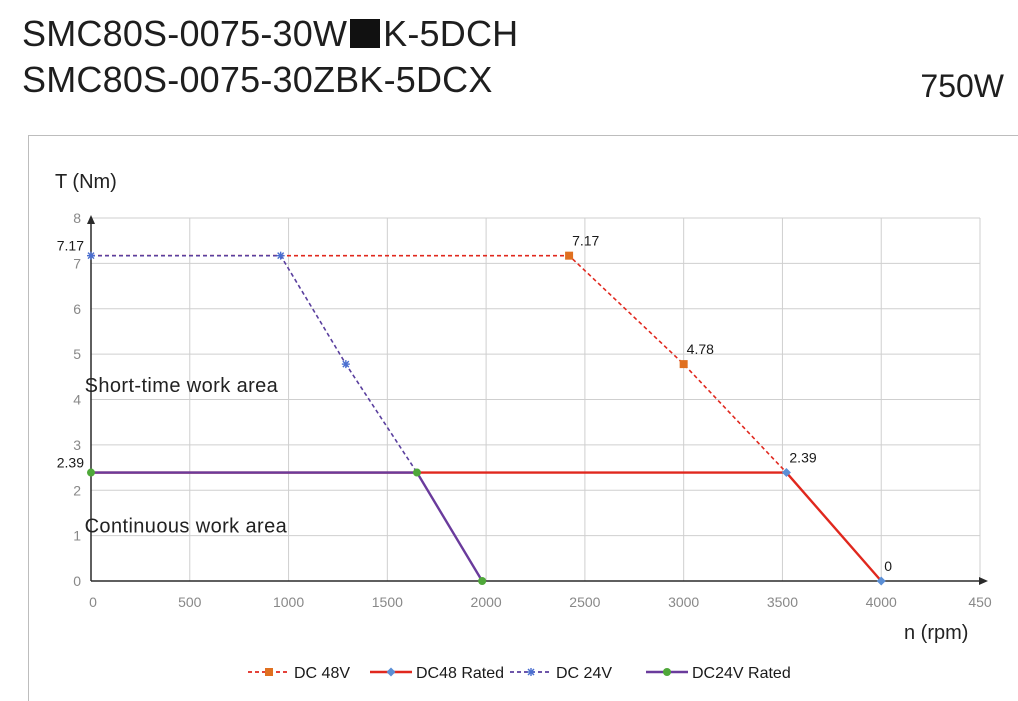  Describe the element at coordinates (86, 182) in the screenshot. I see `y-axis-title: T (Nm)` at that location.